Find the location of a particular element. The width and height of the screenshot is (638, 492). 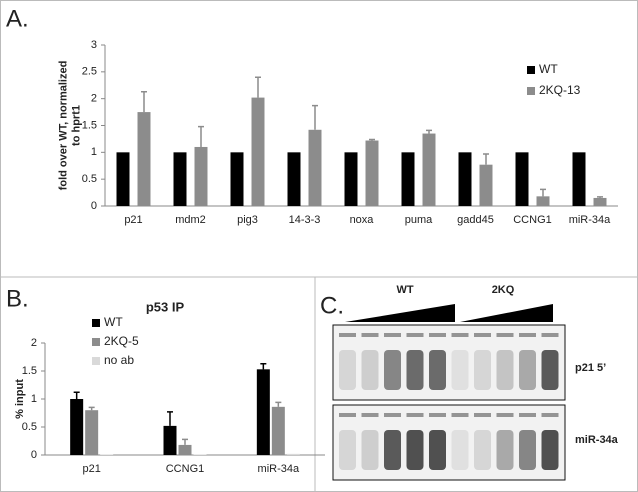

legend-label: 2KQ-13 is located at coordinates (560, 90).